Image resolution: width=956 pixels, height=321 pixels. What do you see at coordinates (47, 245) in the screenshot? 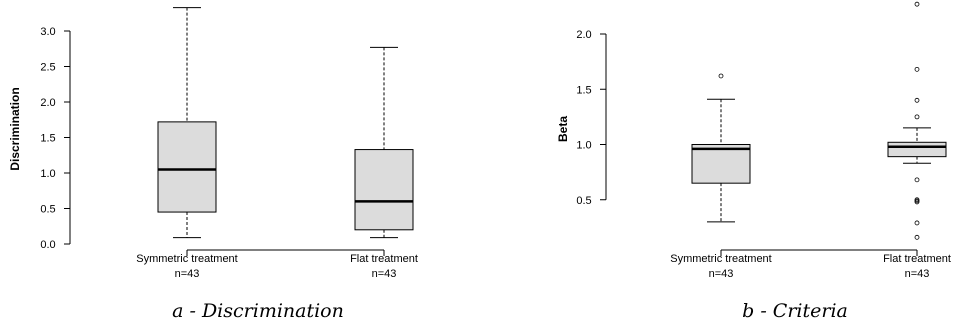
I see `a-y-tick-label: 0.0` at bounding box center [47, 245].